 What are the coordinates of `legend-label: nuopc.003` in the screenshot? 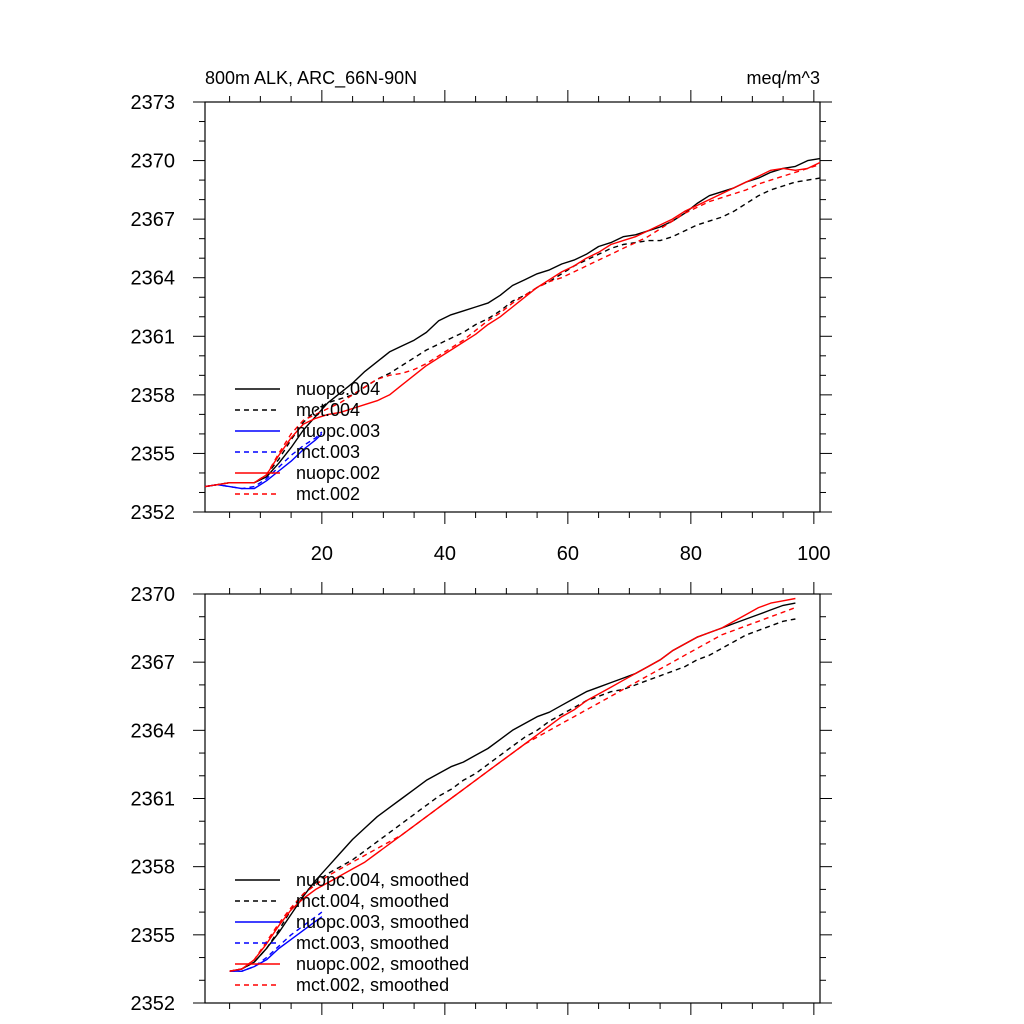 It's located at (338, 431).